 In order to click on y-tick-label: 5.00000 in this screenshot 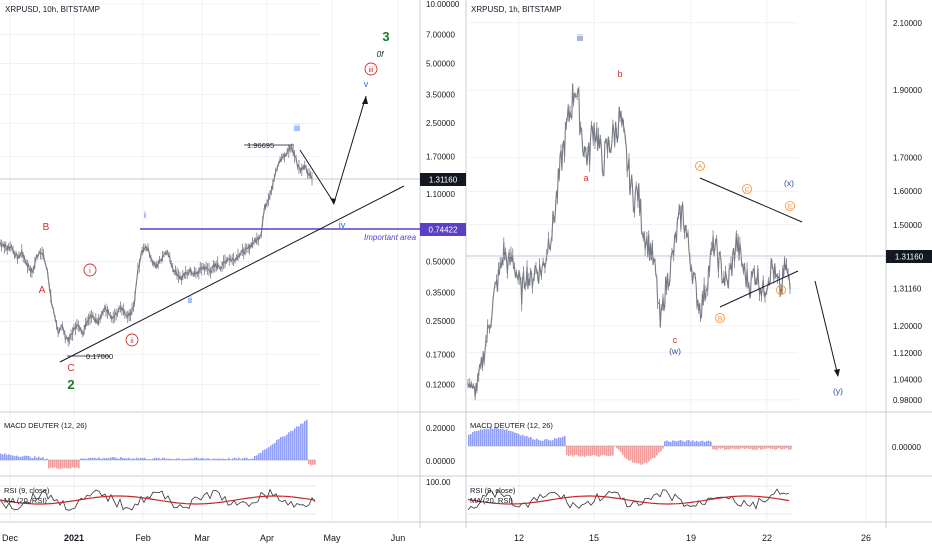, I will do `click(440, 64)`.